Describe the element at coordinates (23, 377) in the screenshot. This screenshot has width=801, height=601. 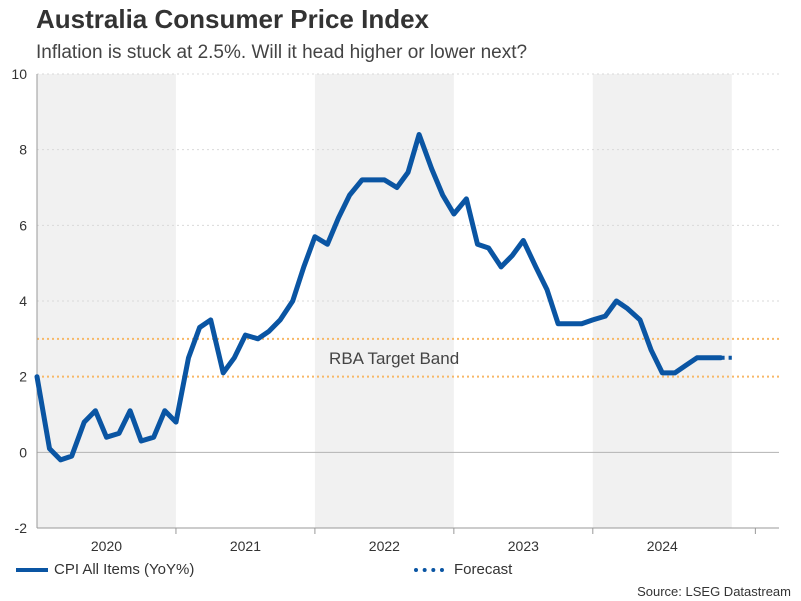
I see `y-tick-label: 2` at that location.